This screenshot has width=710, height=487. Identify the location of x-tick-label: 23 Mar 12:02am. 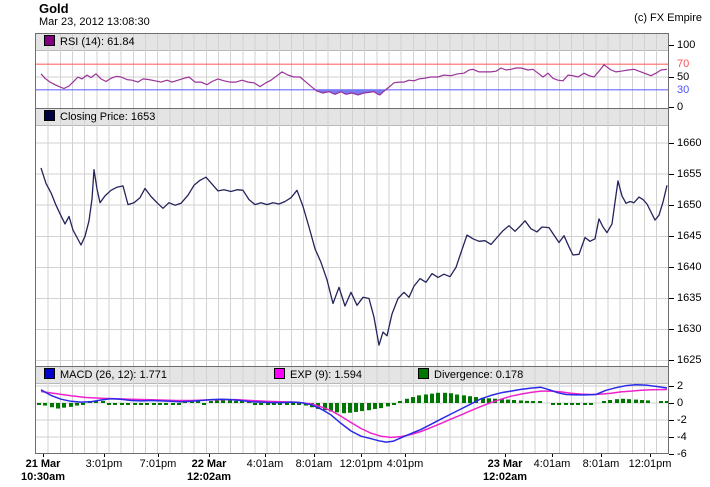
(505, 470).